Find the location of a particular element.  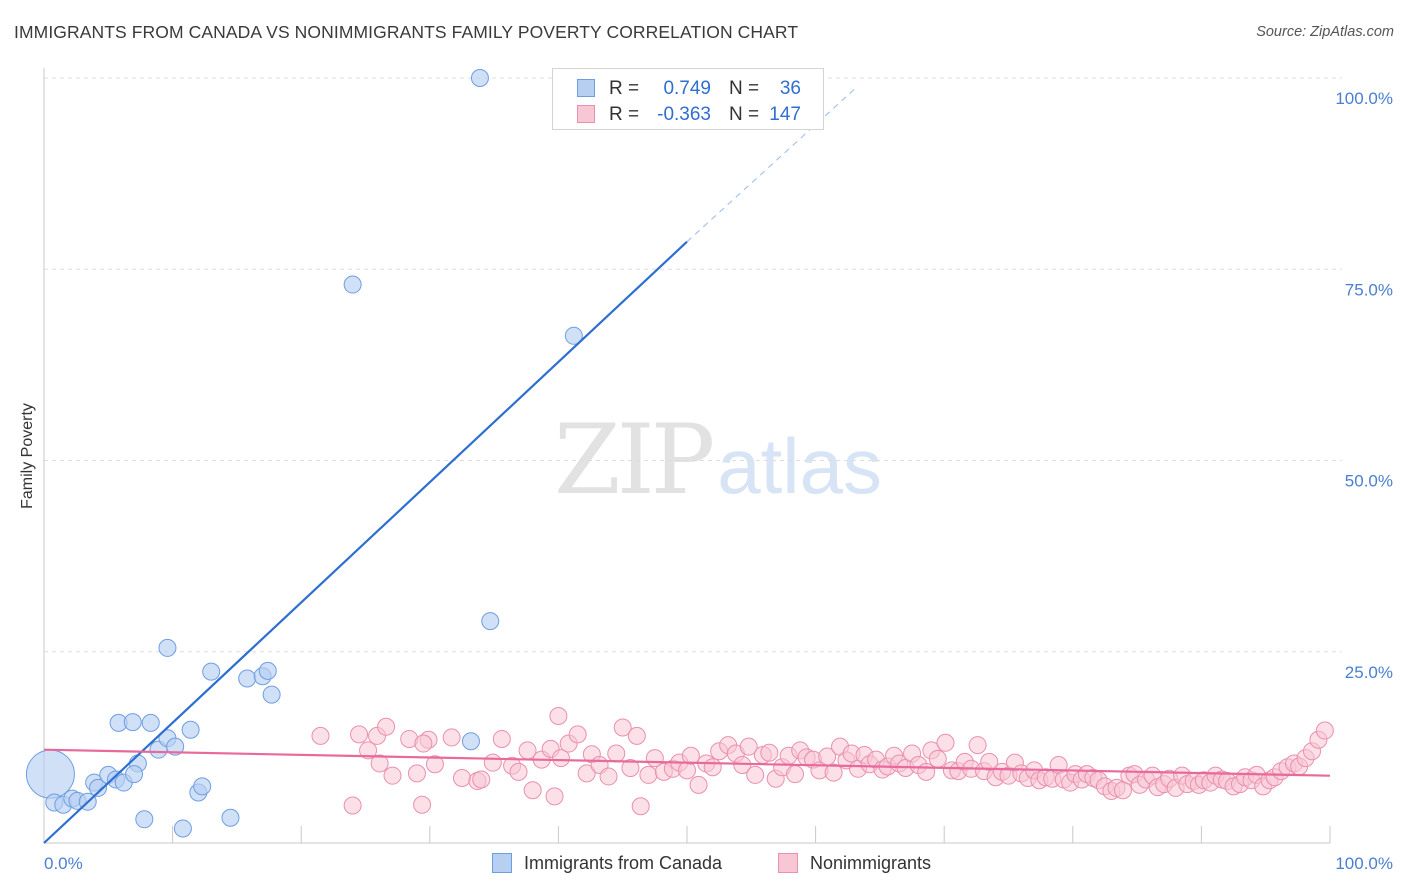

nonimmigrants-trend-line is located at coordinates (687, 762).